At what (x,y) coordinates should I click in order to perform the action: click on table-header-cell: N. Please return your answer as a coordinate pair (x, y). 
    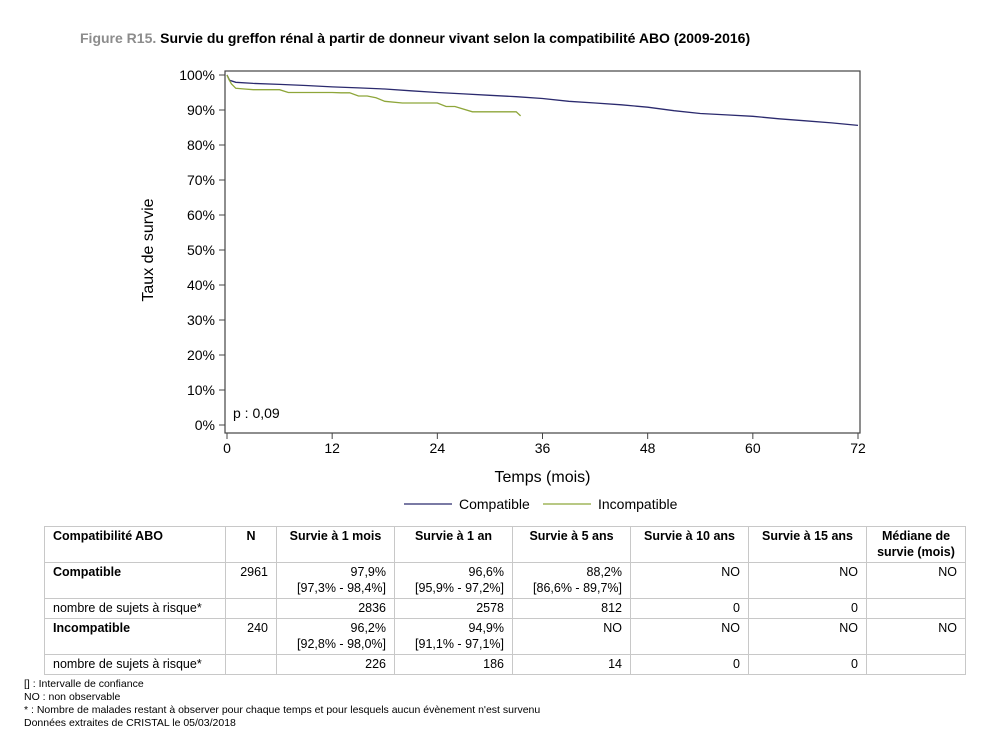
    Looking at the image, I should click on (251, 544).